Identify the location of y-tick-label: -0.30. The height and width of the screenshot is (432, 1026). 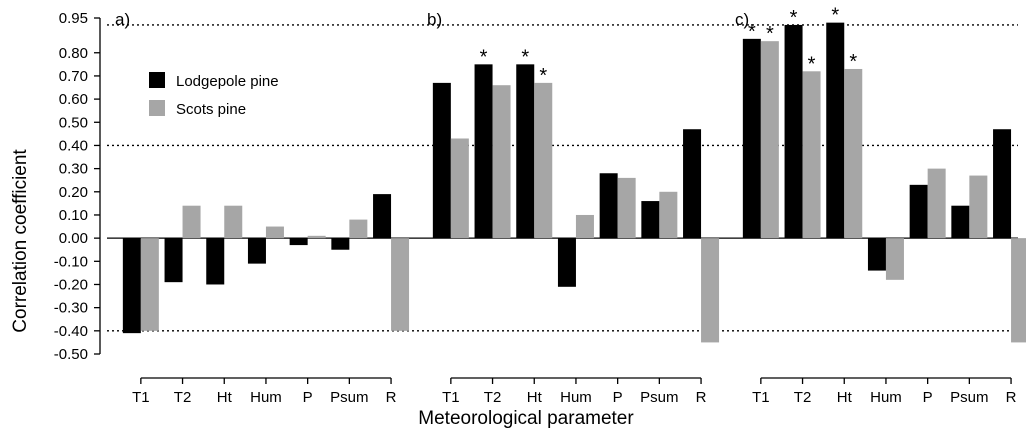
(71, 308).